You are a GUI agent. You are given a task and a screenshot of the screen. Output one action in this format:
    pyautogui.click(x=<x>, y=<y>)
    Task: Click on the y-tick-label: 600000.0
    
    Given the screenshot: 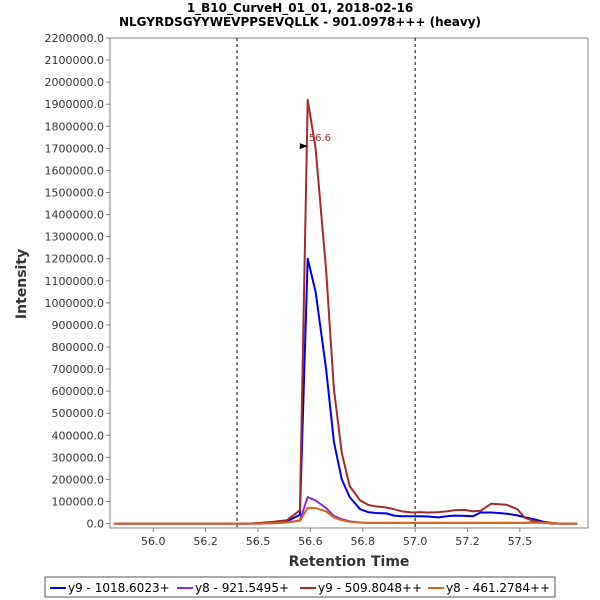 What is the action you would take?
    pyautogui.click(x=78, y=391)
    